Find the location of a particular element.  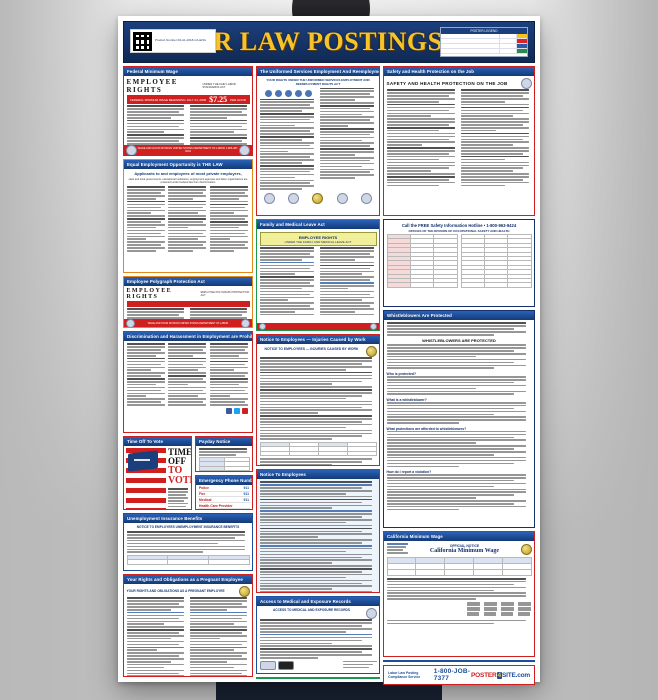

ui-benefits-table is located at coordinates (188, 559).